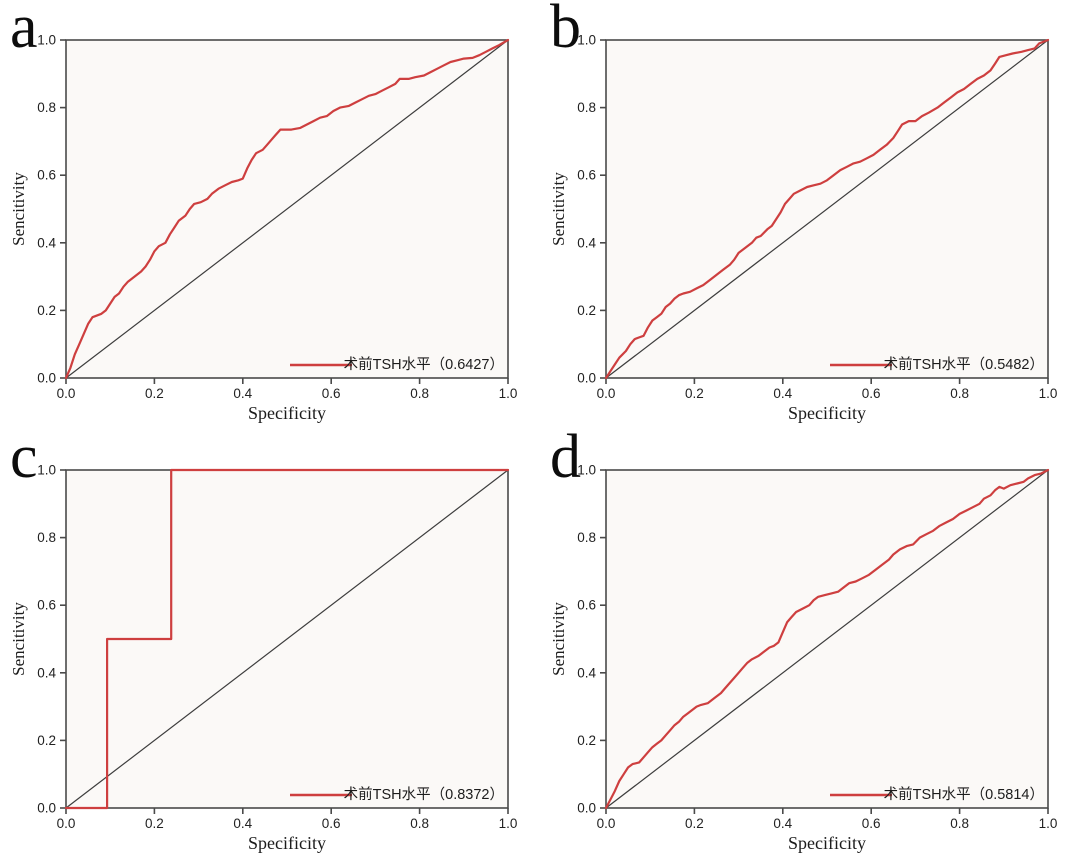  What do you see at coordinates (424, 364) in the screenshot?
I see `legend-label: 术前TSH水平（0.6427）` at bounding box center [424, 364].